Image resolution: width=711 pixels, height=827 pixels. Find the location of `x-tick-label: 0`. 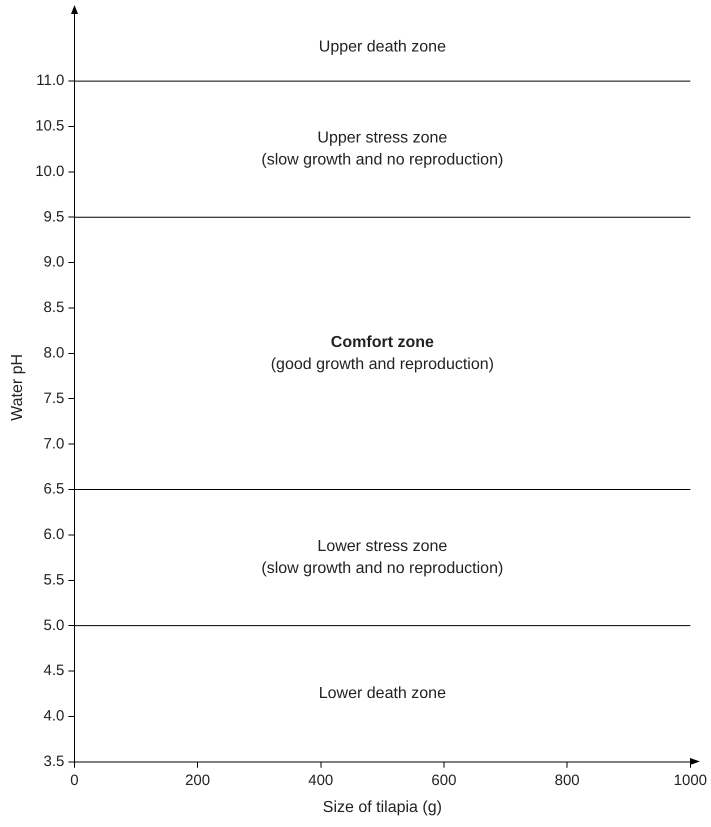

x-tick-label: 0 is located at coordinates (74, 780).